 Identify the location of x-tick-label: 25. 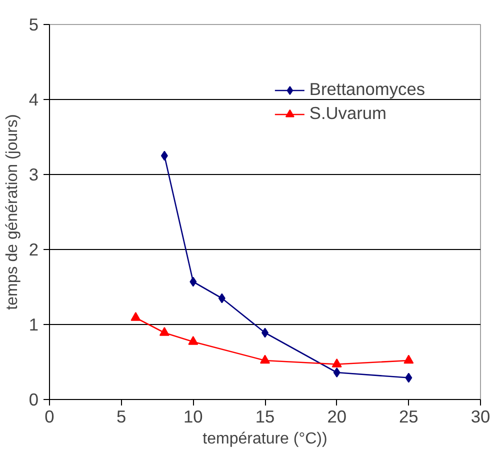
(408, 416).